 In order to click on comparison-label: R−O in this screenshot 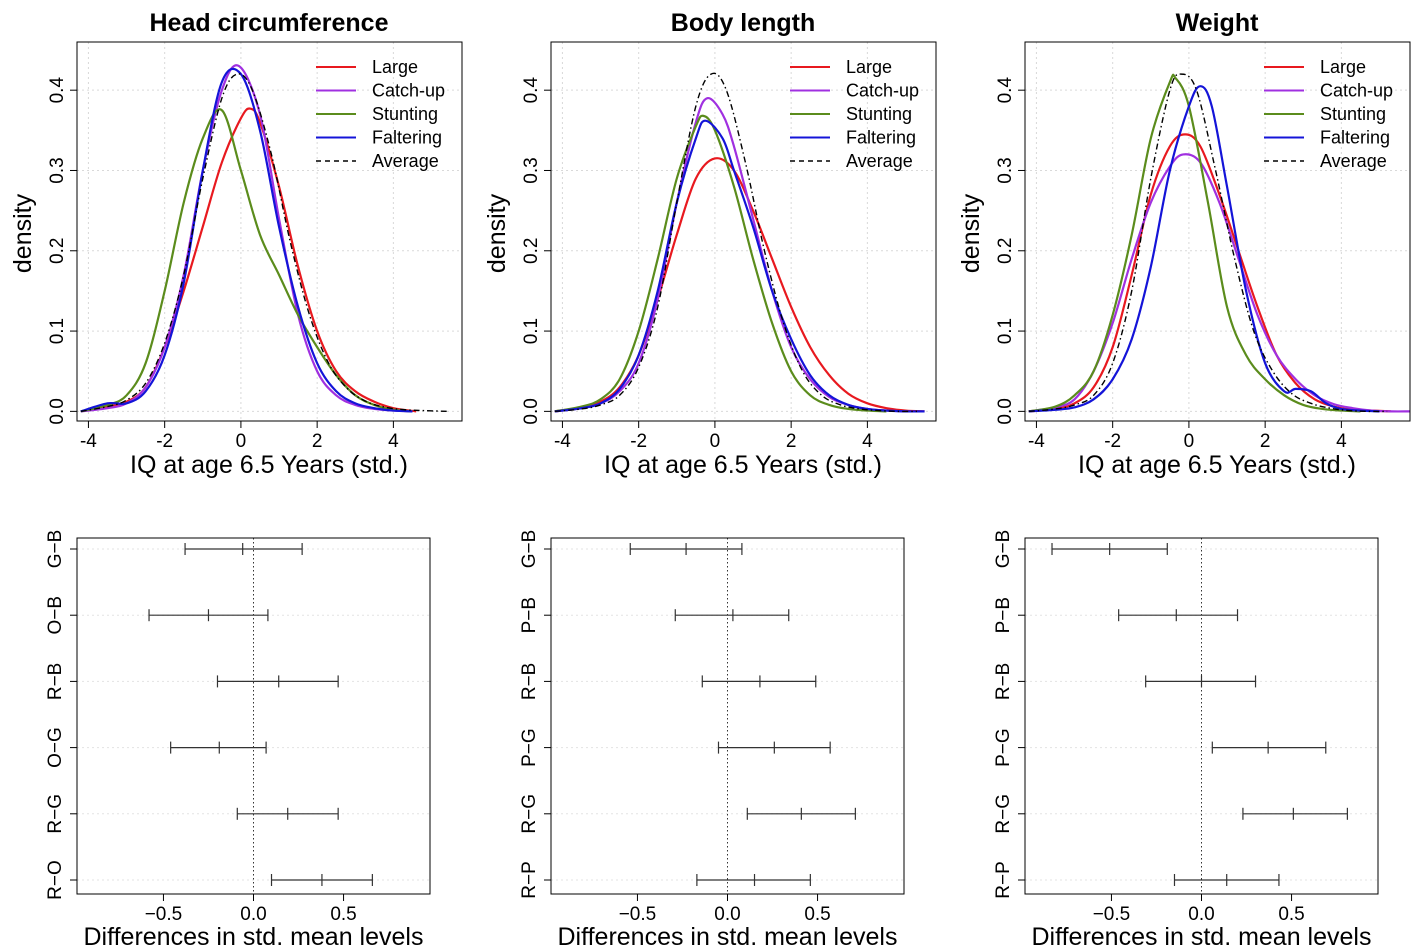, I will do `click(55, 880)`.